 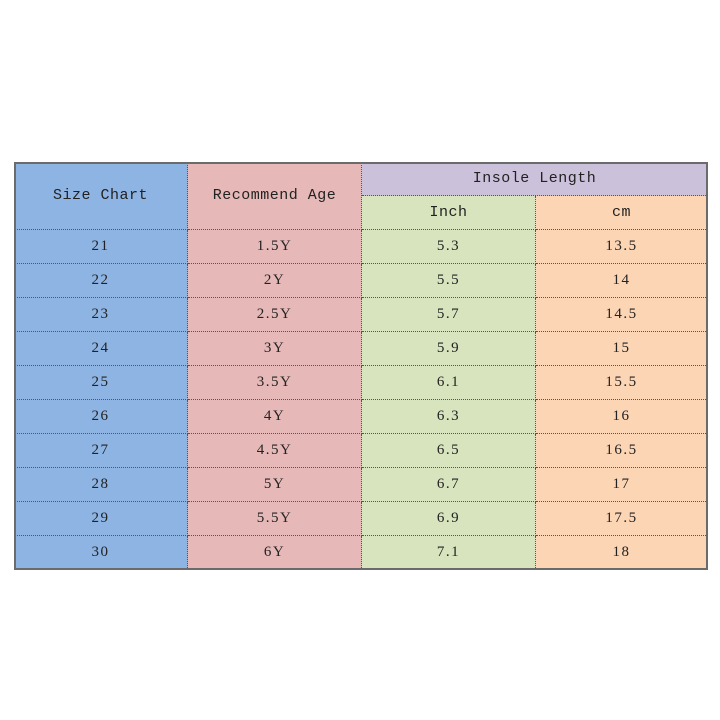 I want to click on inch-cell: 5.7, so click(x=449, y=315).